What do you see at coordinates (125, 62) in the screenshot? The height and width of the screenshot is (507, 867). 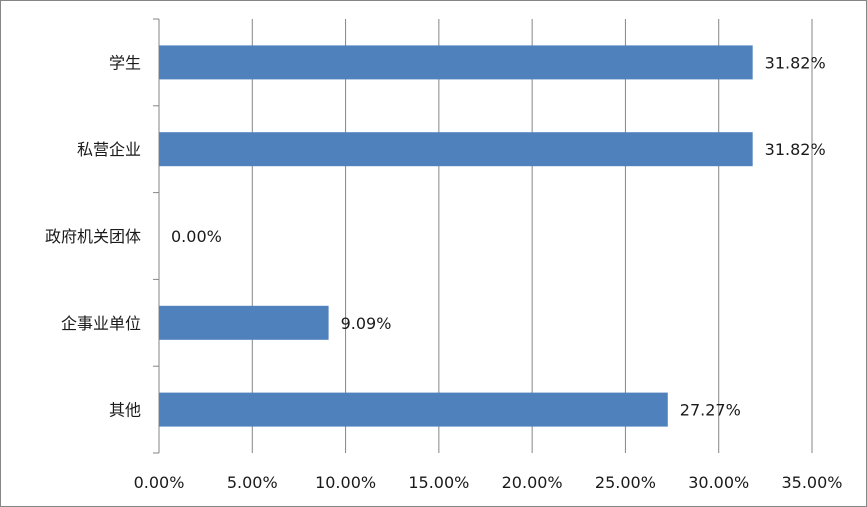 I see `category-label: 学生` at bounding box center [125, 62].